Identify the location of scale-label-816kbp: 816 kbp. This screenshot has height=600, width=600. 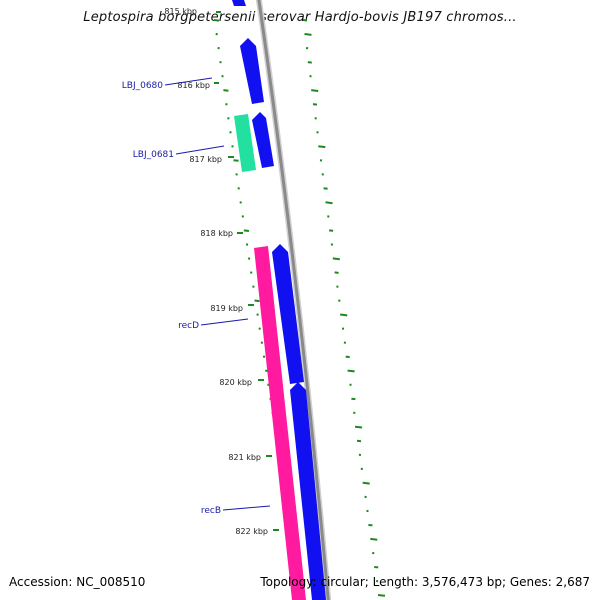
(193, 85).